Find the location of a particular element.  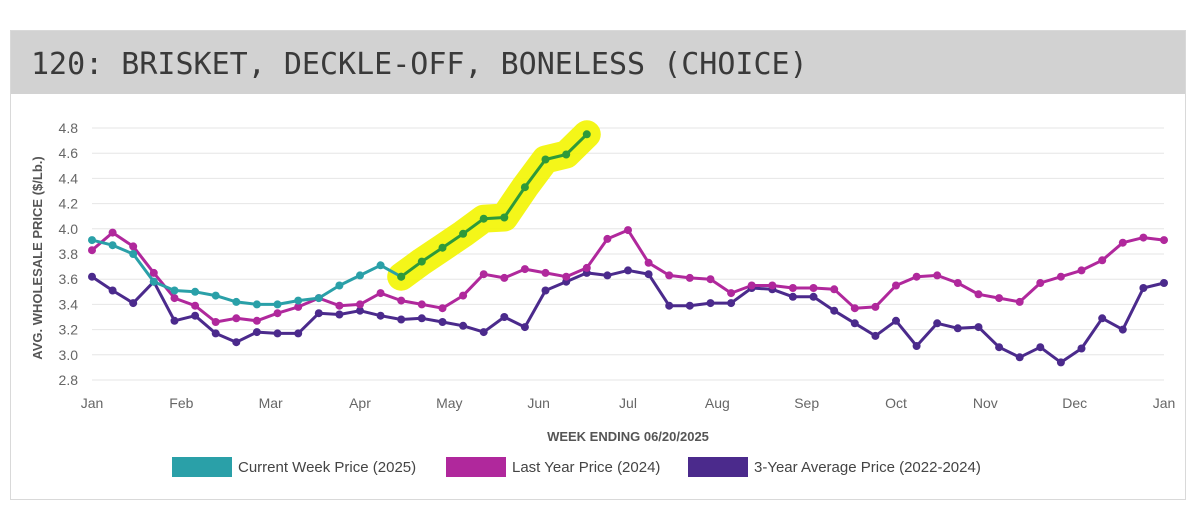

legend-label-current: Current Week Price (2025) is located at coordinates (327, 467).